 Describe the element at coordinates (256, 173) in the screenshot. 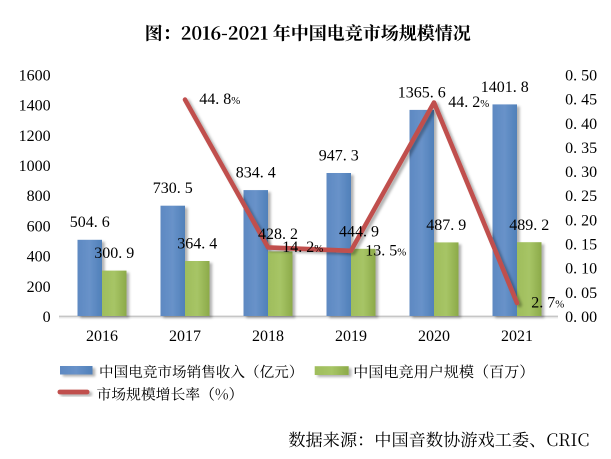

I see `svg-text: 834. 4` at that location.